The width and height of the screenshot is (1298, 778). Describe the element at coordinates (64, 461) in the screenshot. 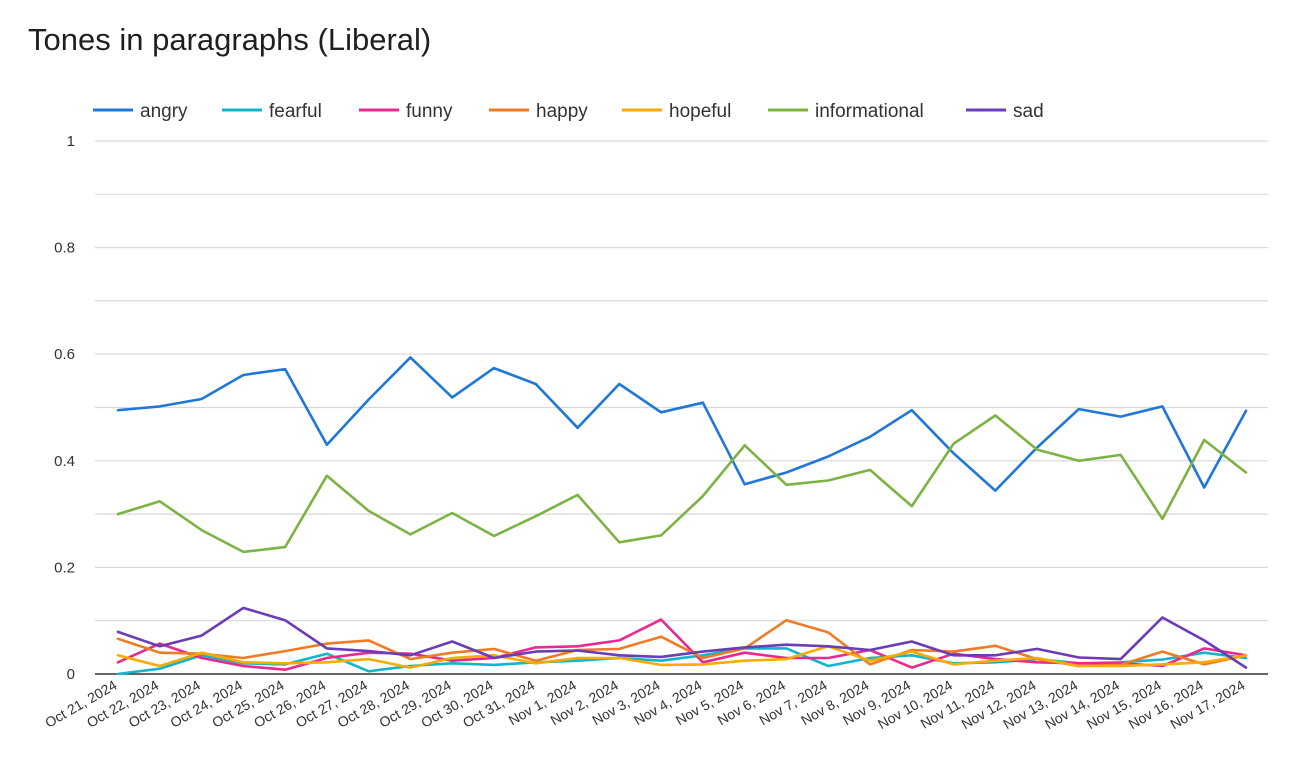

I see `y-tick-label: 0.4` at that location.